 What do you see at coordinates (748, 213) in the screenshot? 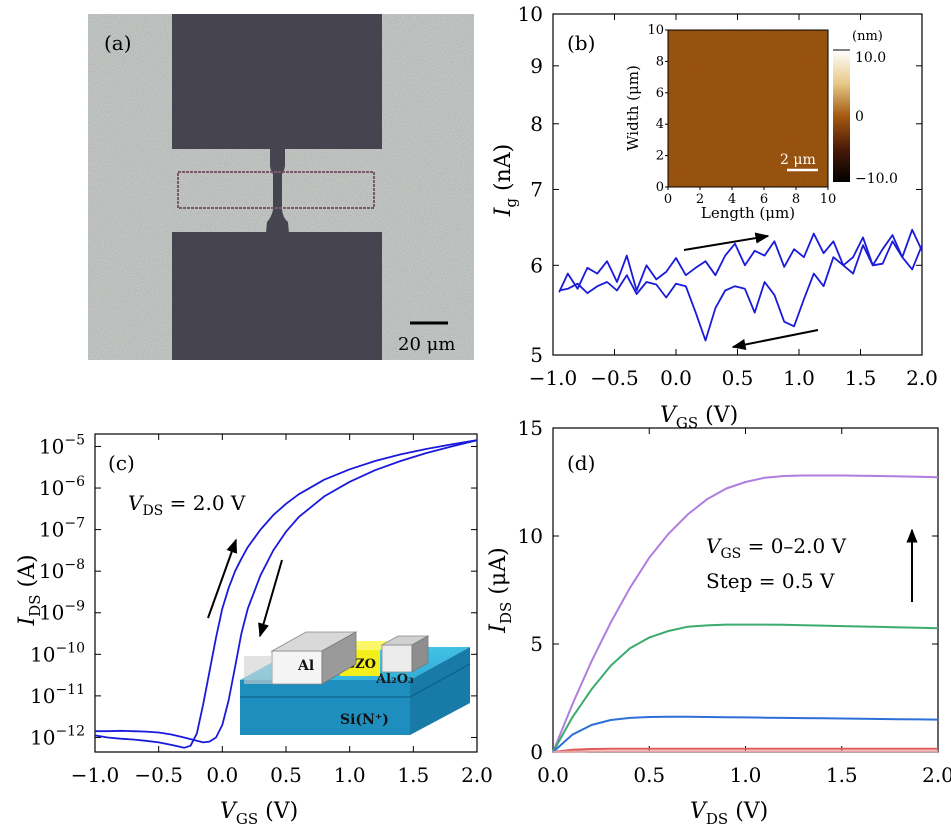
I see `afm-xlabel: Length (μm)` at bounding box center [748, 213].